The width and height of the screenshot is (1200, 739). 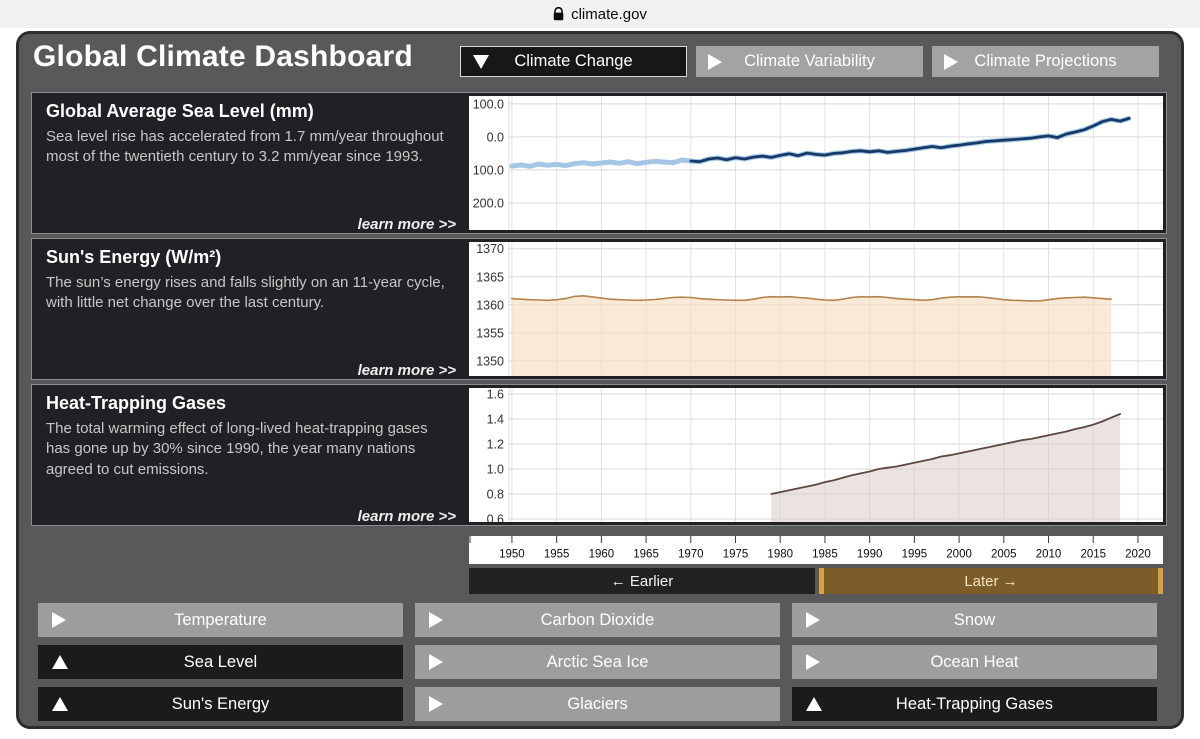 I want to click on url-text: climate.gov, so click(x=609, y=14).